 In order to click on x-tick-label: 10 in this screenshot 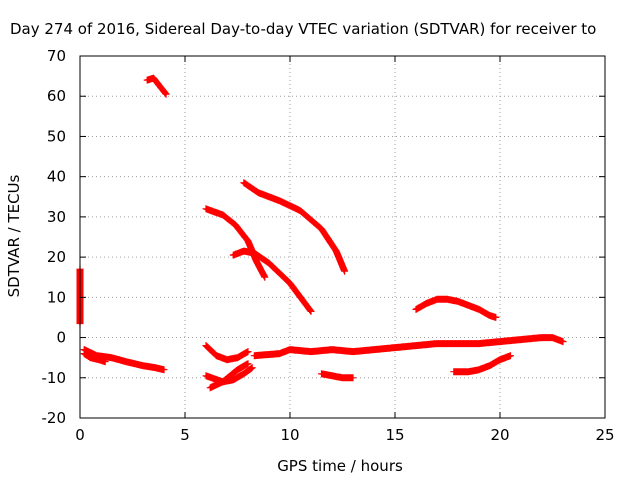, I will do `click(289, 435)`.